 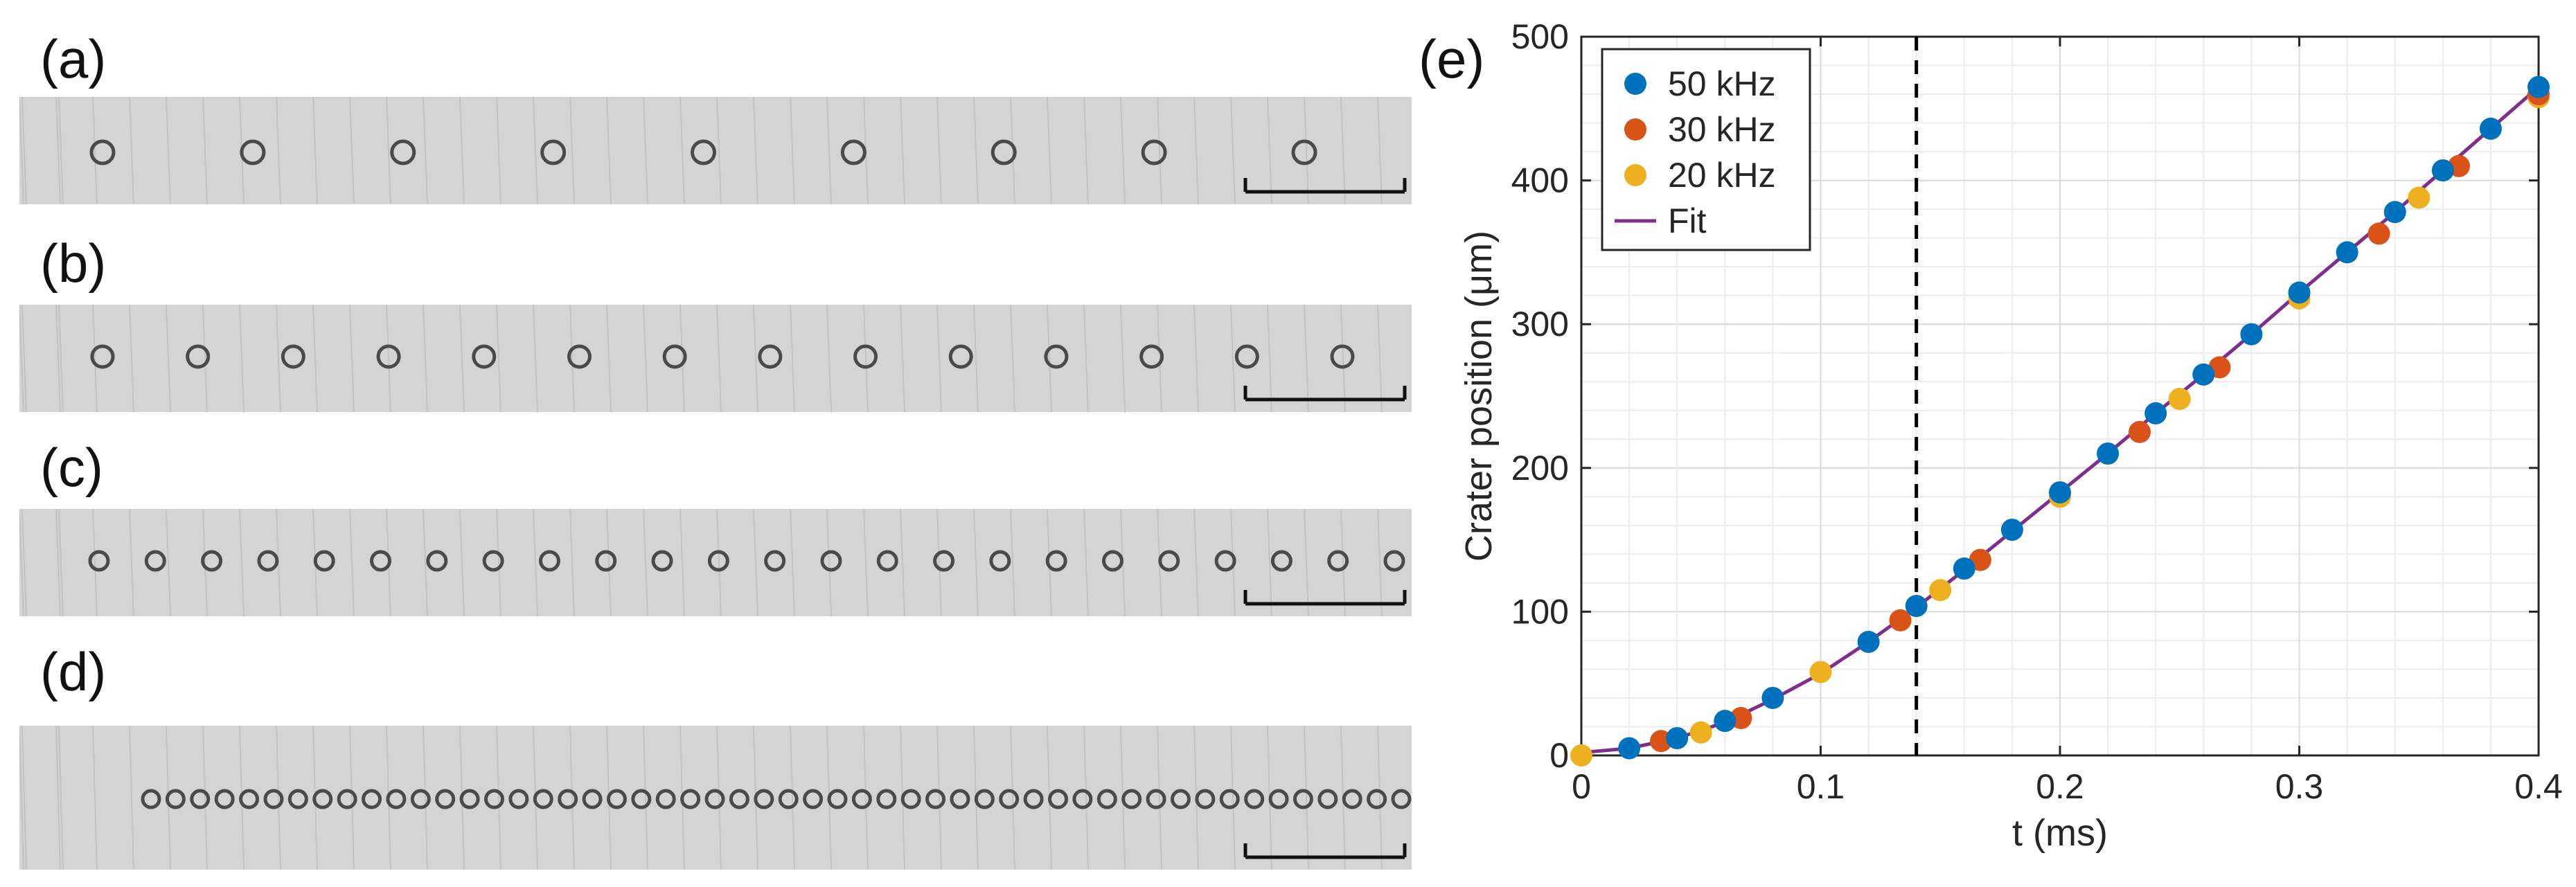 What do you see at coordinates (1722, 175) in the screenshot?
I see `legend-label: 20 kHz` at bounding box center [1722, 175].